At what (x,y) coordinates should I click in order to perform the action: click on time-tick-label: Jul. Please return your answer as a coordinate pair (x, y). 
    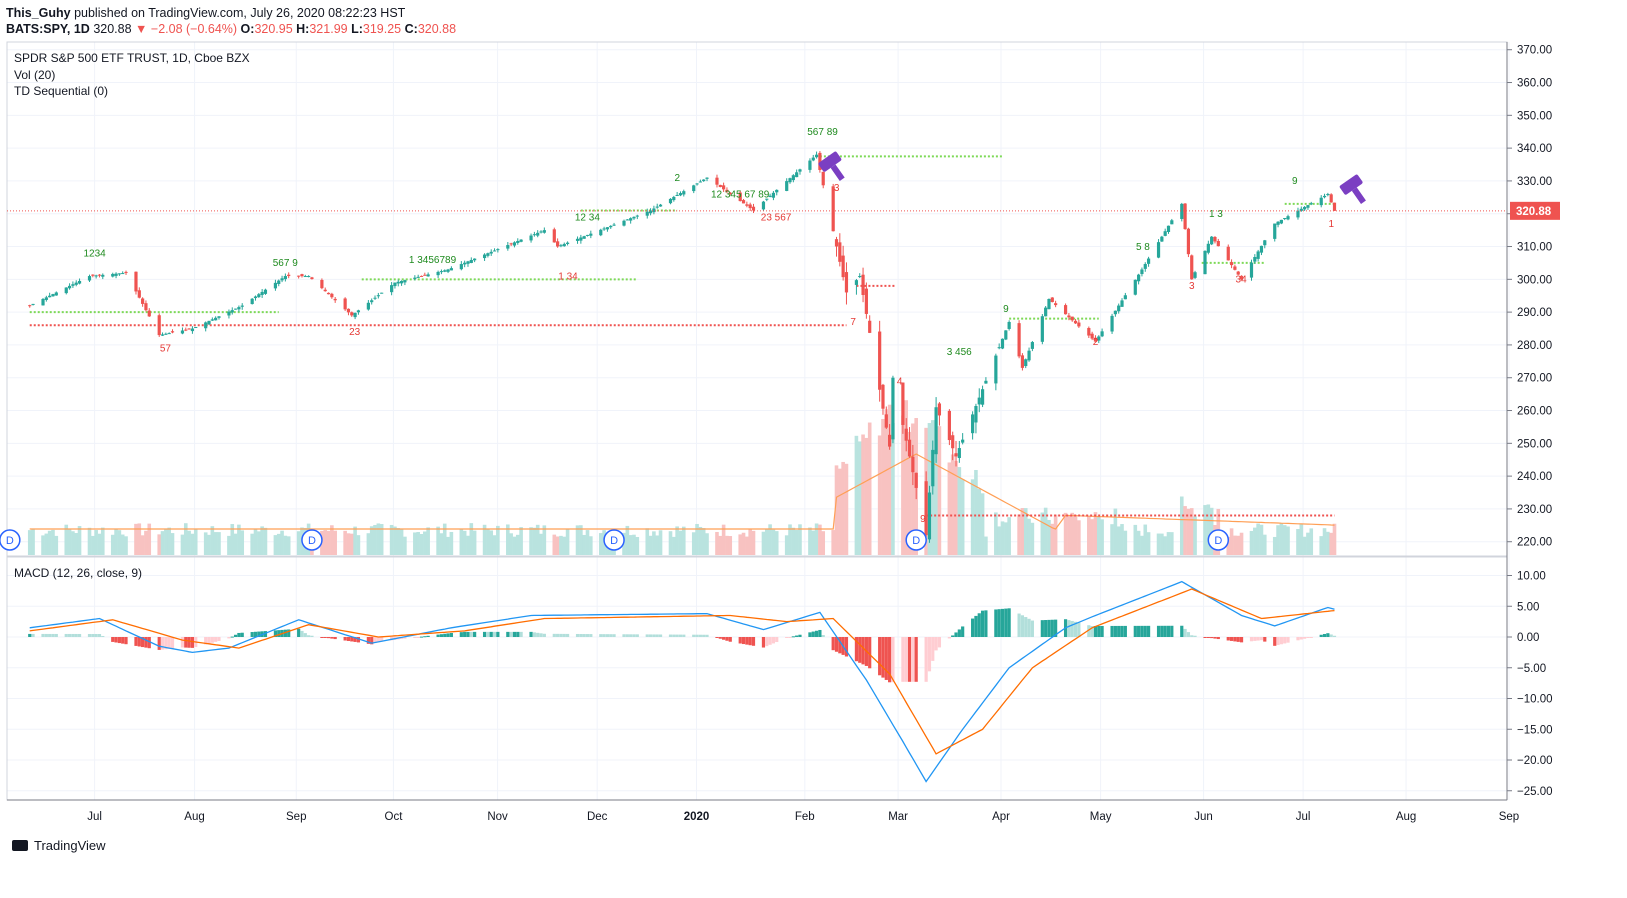
    Looking at the image, I should click on (1303, 817).